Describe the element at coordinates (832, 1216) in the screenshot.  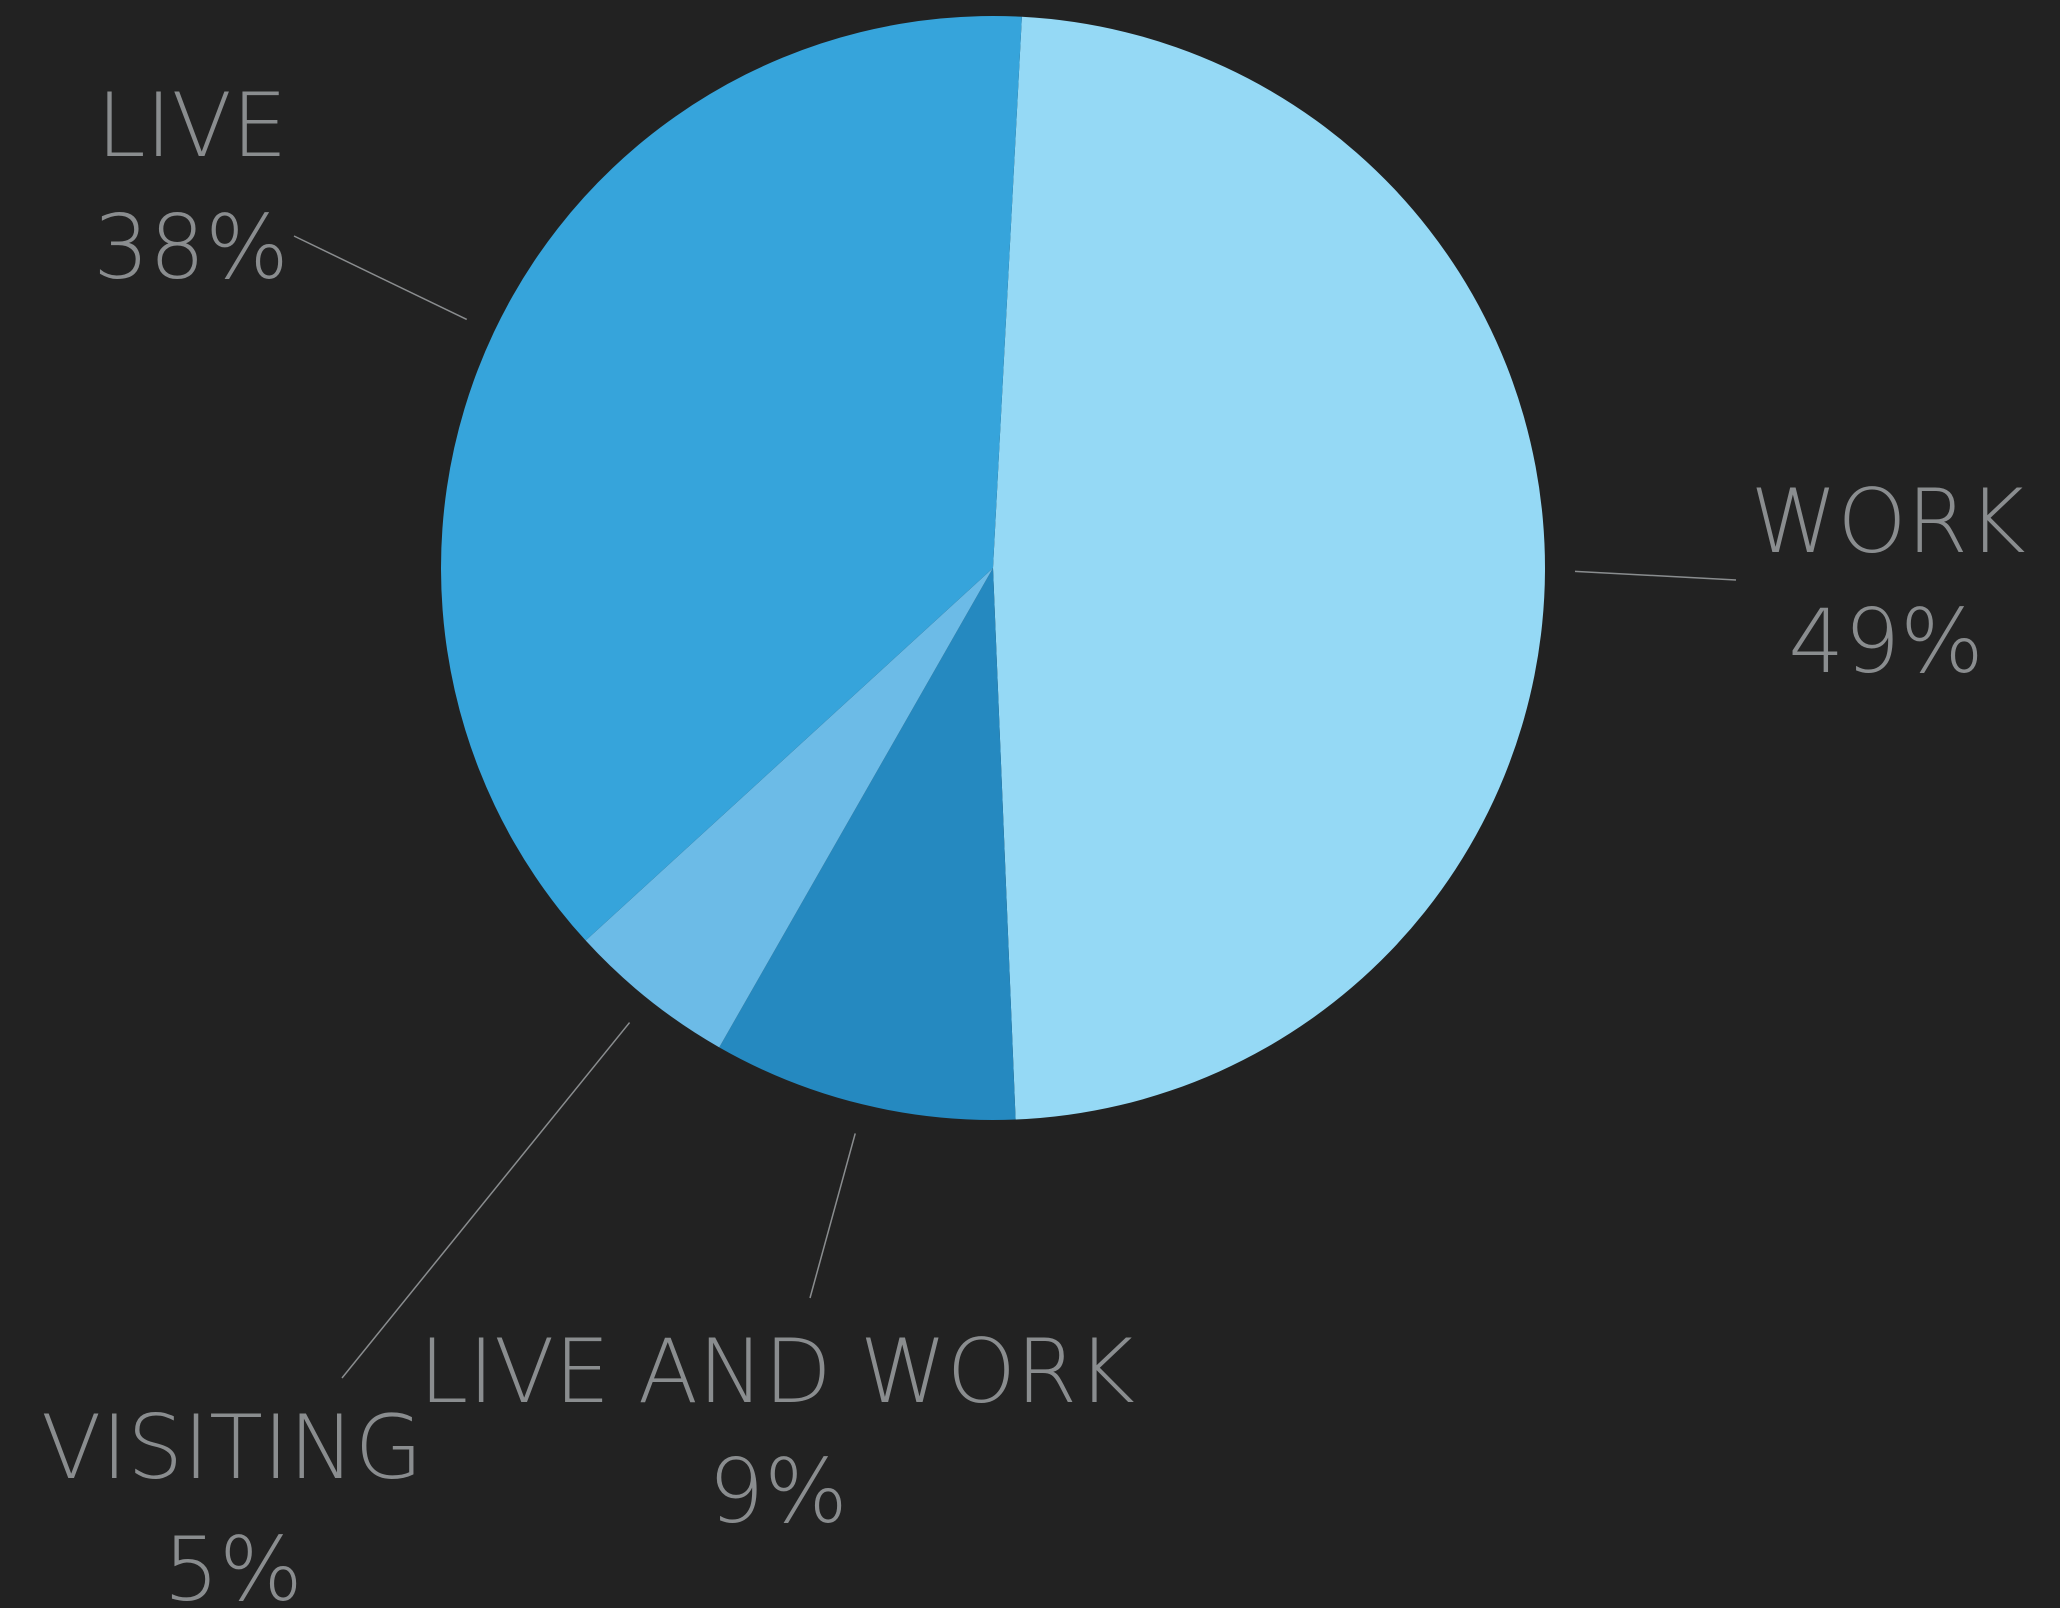
I see `leader-line-live-and-work` at that location.